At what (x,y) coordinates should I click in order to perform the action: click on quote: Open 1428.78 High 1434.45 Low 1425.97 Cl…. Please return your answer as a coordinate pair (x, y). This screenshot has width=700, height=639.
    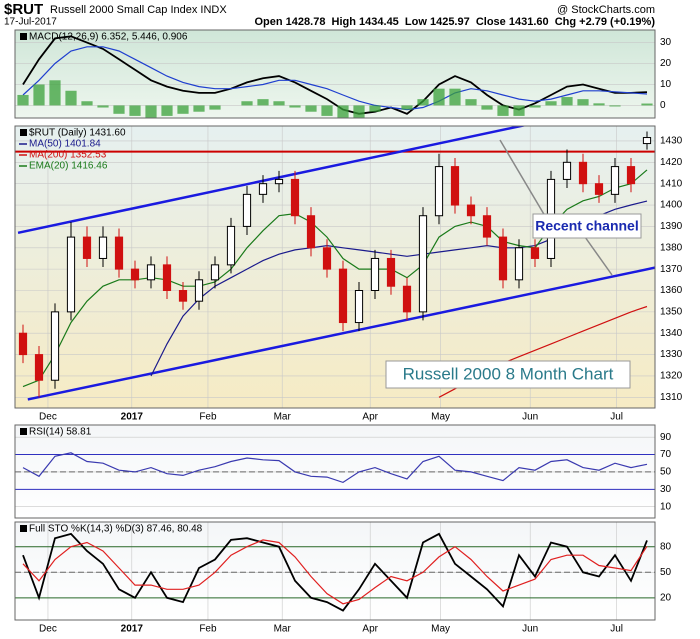
    Looking at the image, I should click on (455, 22).